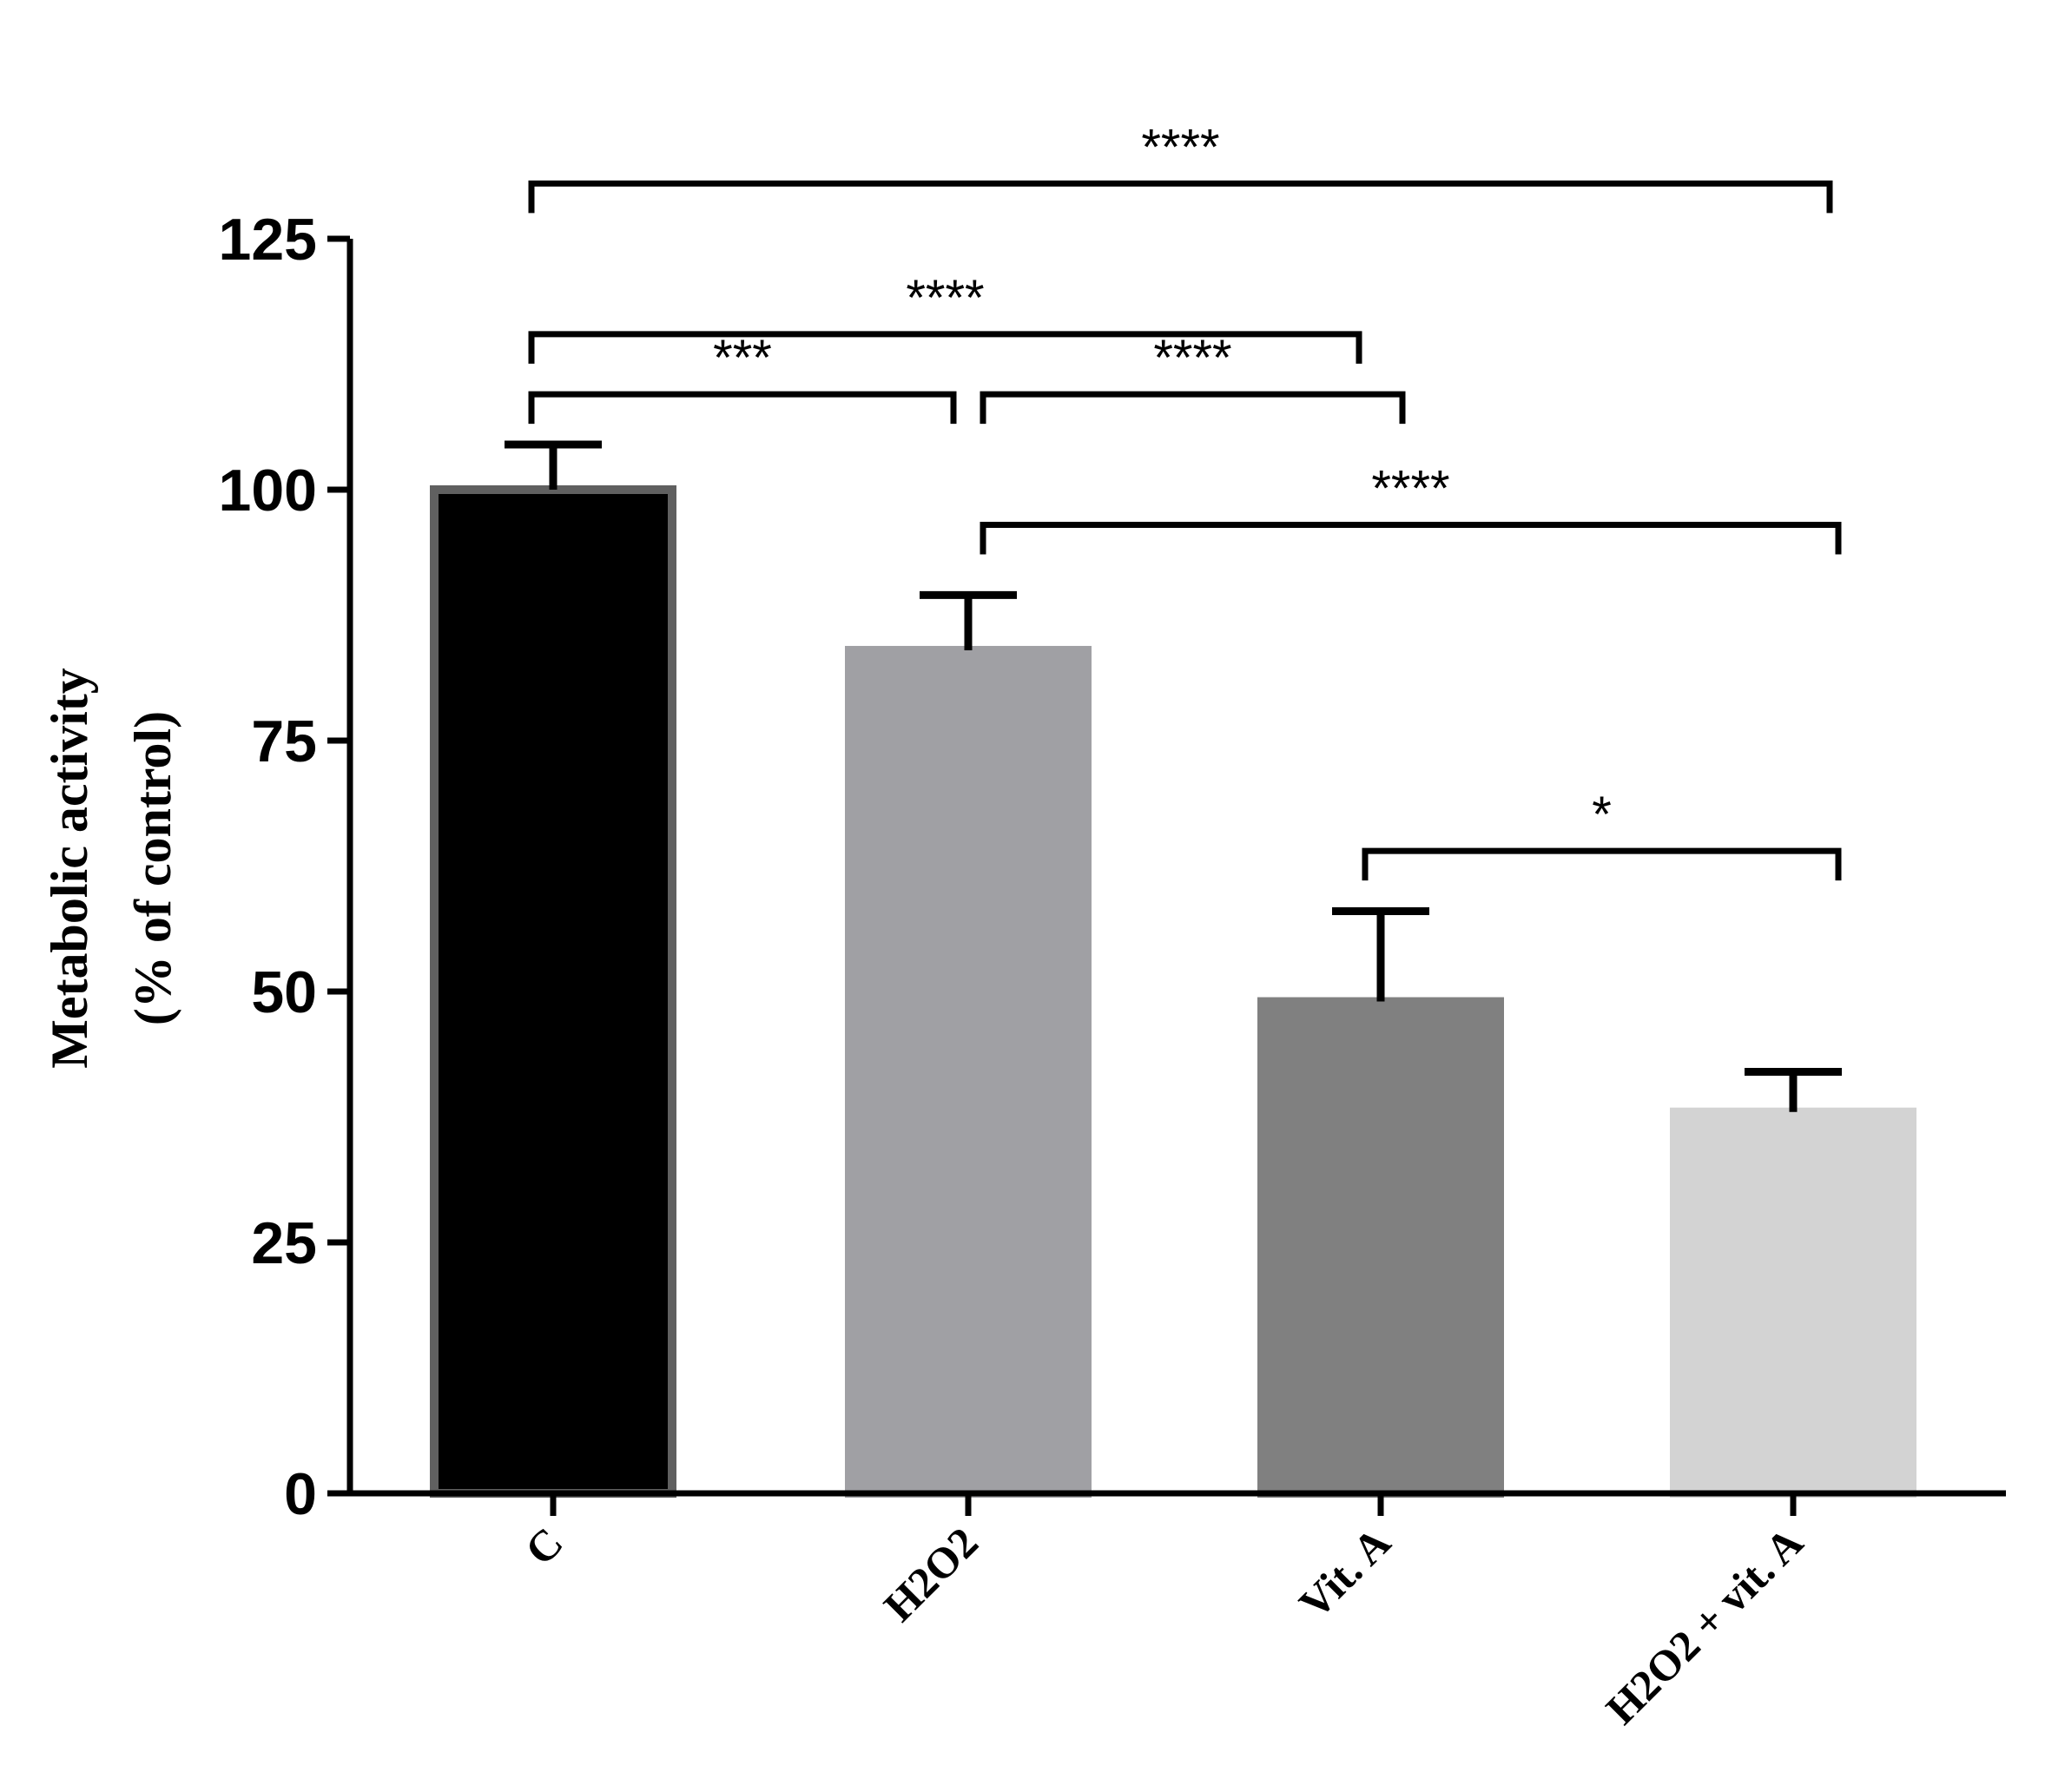  Describe the element at coordinates (1703, 1625) in the screenshot. I see `x-tick-label-3: H2O2 + vit. A` at that location.